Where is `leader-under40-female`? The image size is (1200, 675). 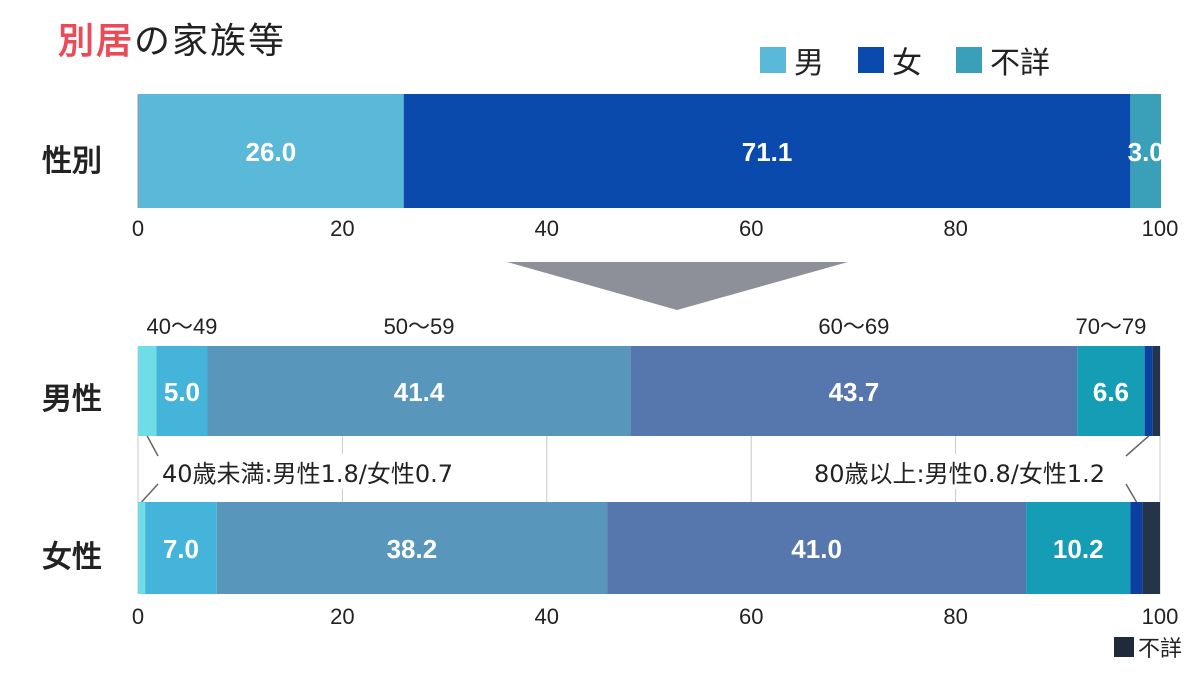
leader-under40-female is located at coordinates (150, 493).